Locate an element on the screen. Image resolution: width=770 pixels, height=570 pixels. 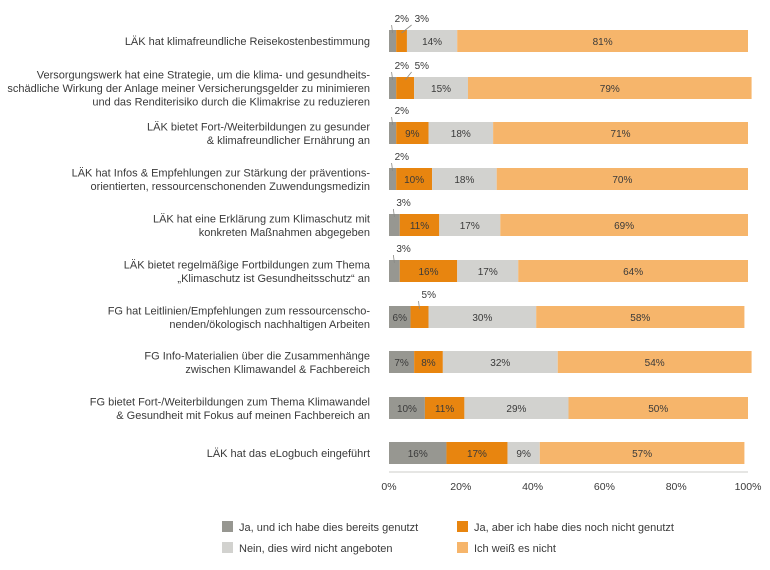
data-label: 81% is located at coordinates (603, 42).